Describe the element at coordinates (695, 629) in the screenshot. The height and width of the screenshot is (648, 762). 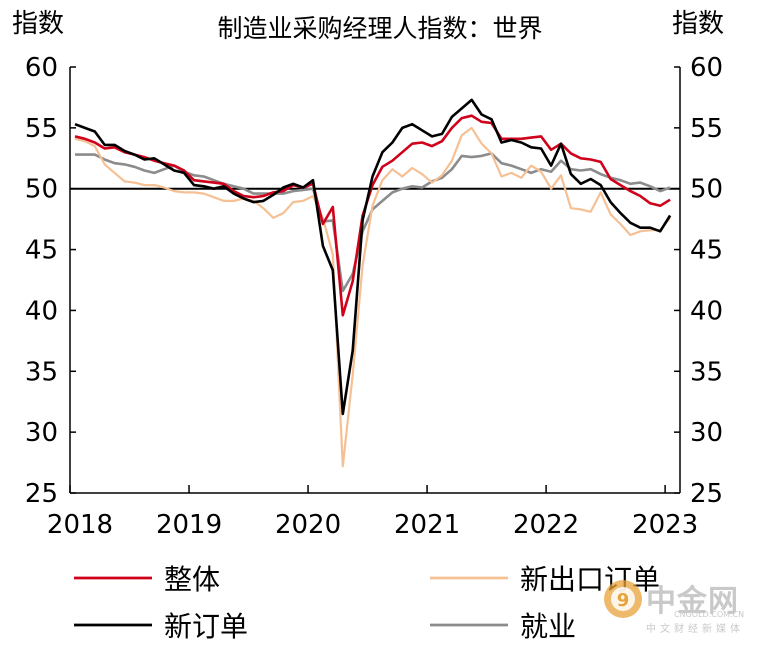
I see `watermark-sub: 中文财经新媒体` at that location.